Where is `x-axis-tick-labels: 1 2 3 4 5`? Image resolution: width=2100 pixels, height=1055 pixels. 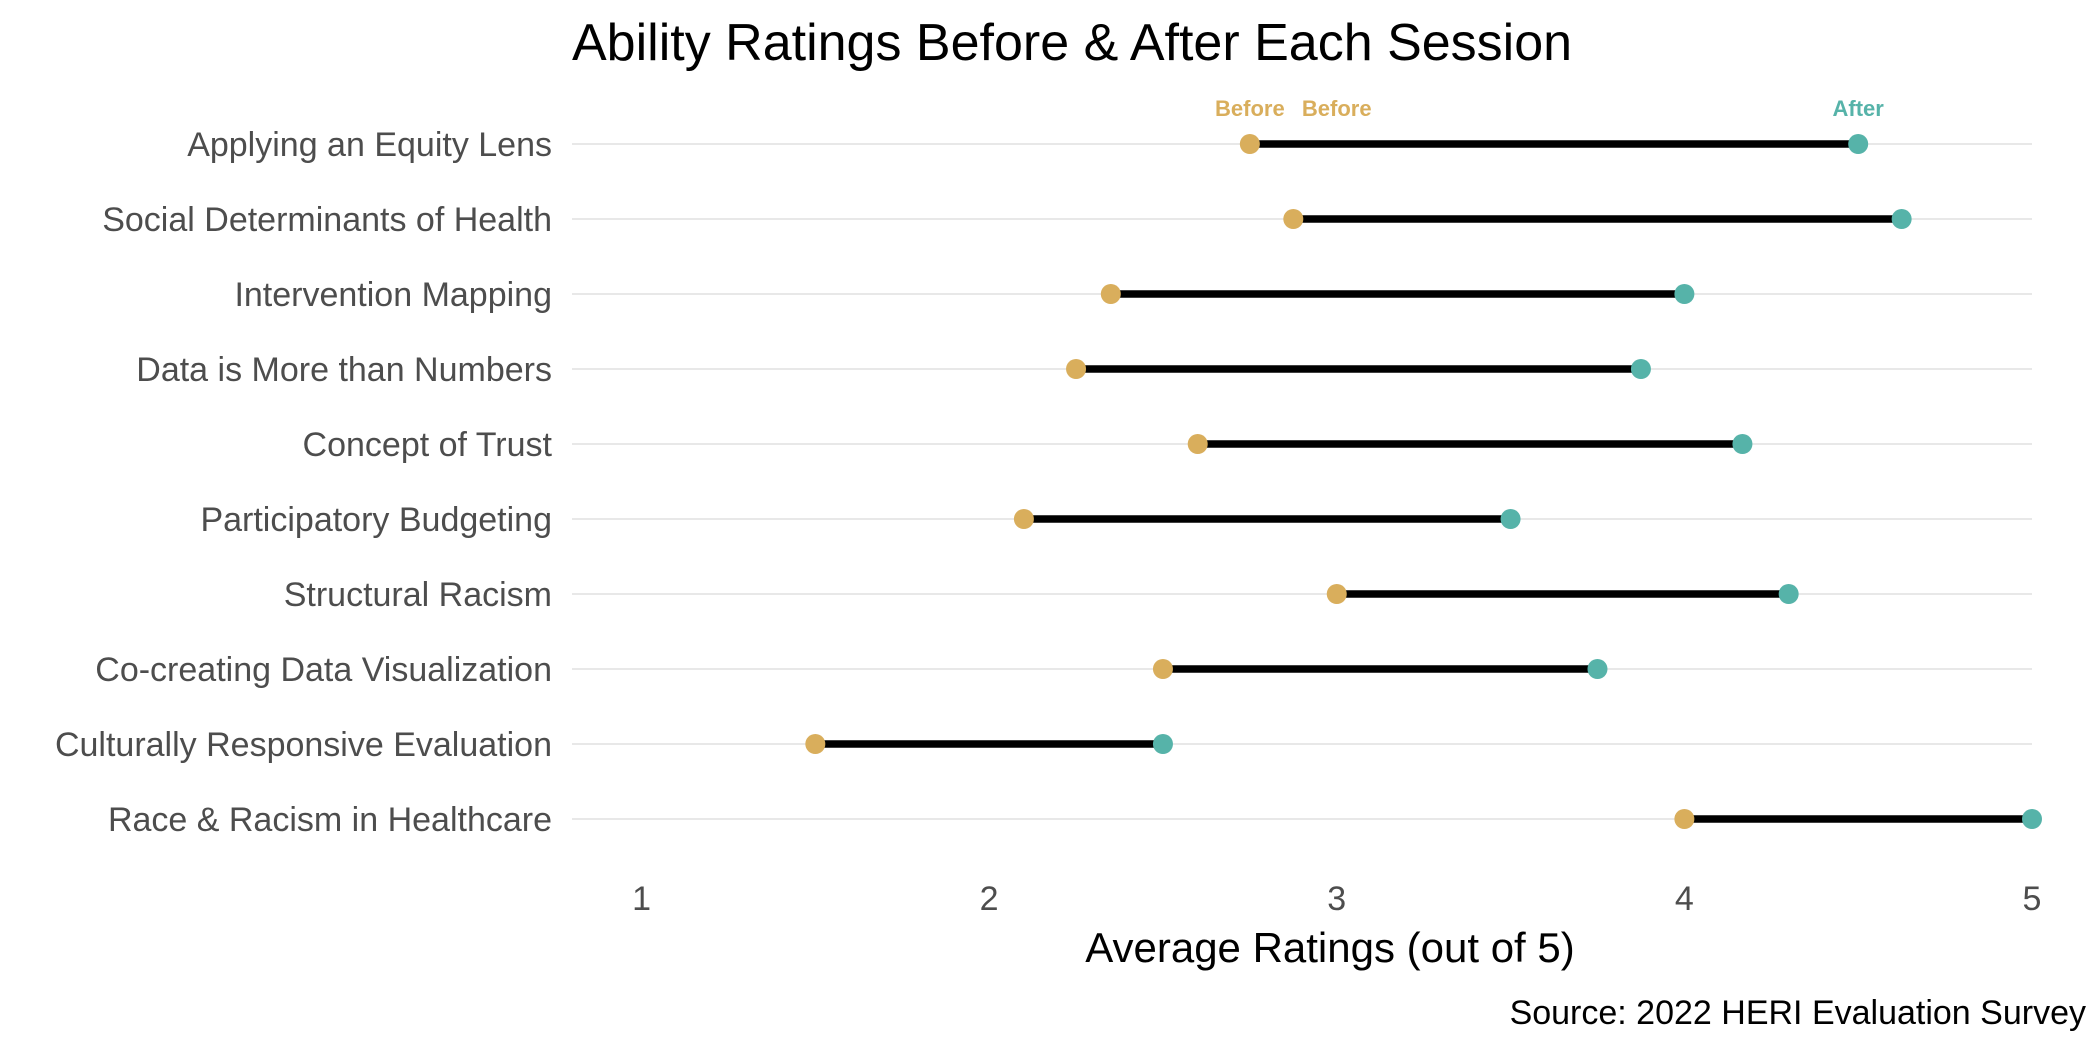 x-axis-tick-labels: 1 2 3 4 5 is located at coordinates (1336, 899).